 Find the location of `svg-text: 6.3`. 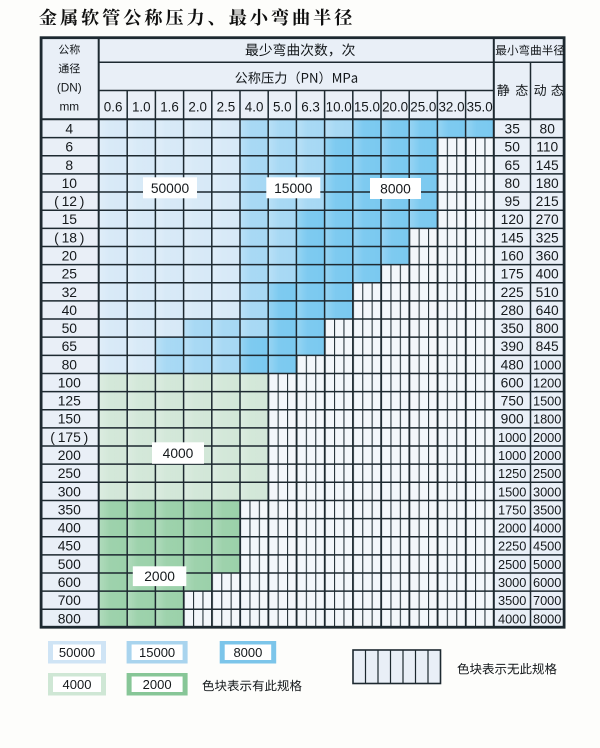

svg-text: 6.3 is located at coordinates (310, 106).